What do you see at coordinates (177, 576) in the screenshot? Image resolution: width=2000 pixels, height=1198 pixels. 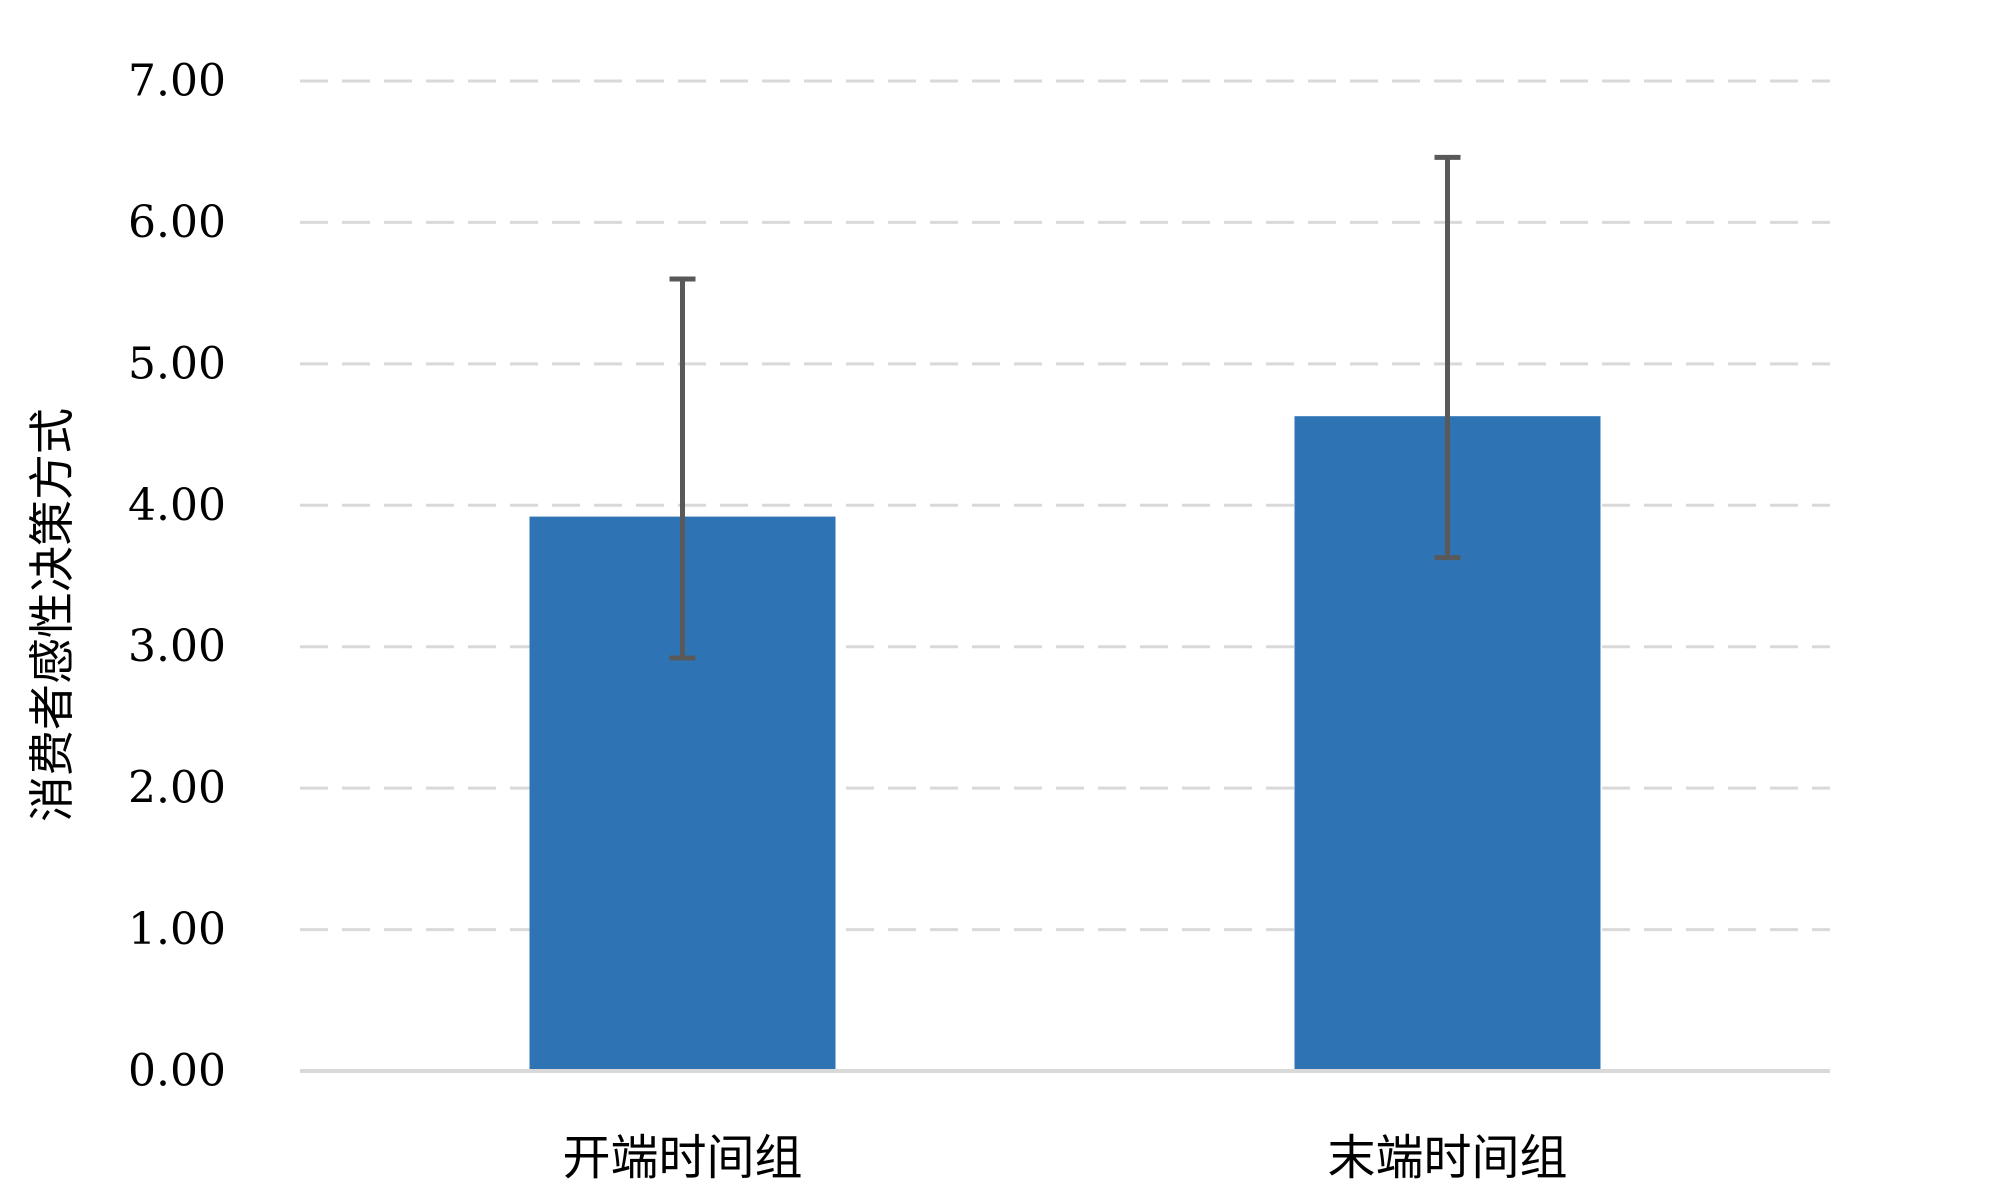 I see `y-tick-labels: 0.00 1.00 2.00 3.00 4.00 5.00 6.00 7.00` at bounding box center [177, 576].